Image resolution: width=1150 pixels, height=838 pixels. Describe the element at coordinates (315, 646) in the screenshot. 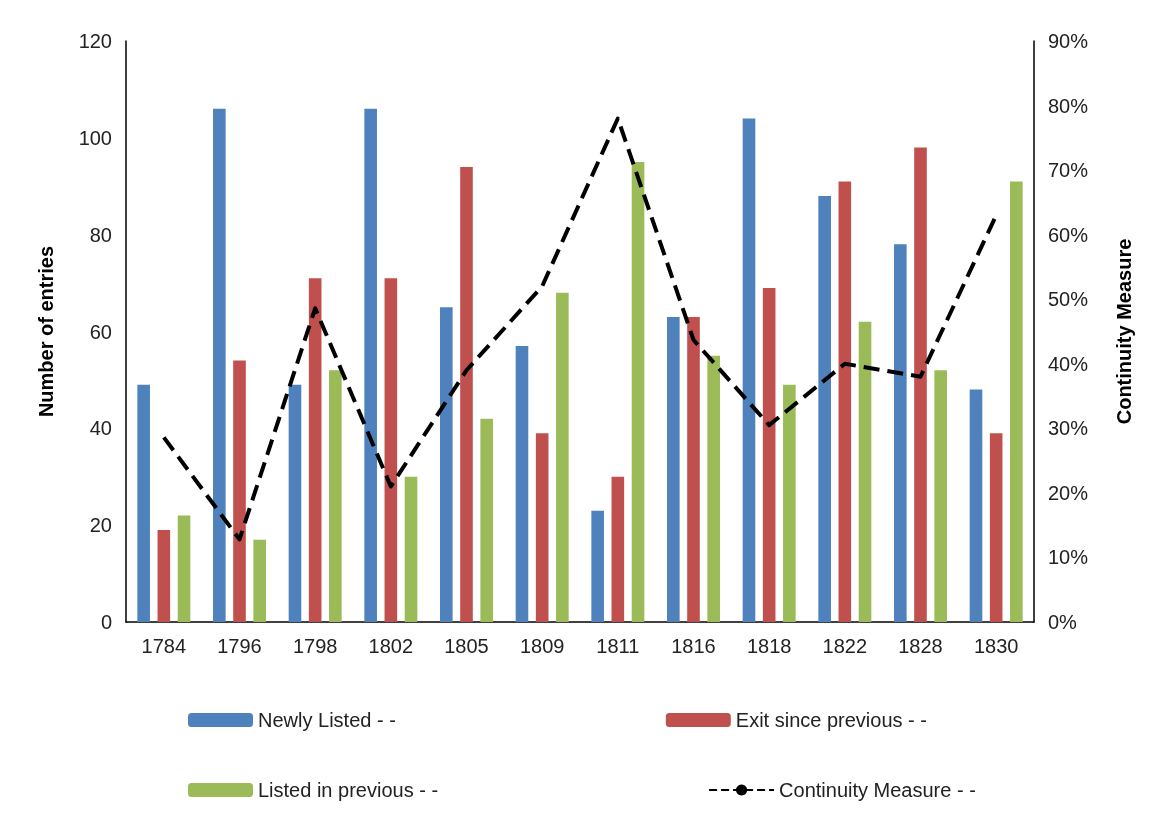

I see `x-tick-label: 1798` at that location.